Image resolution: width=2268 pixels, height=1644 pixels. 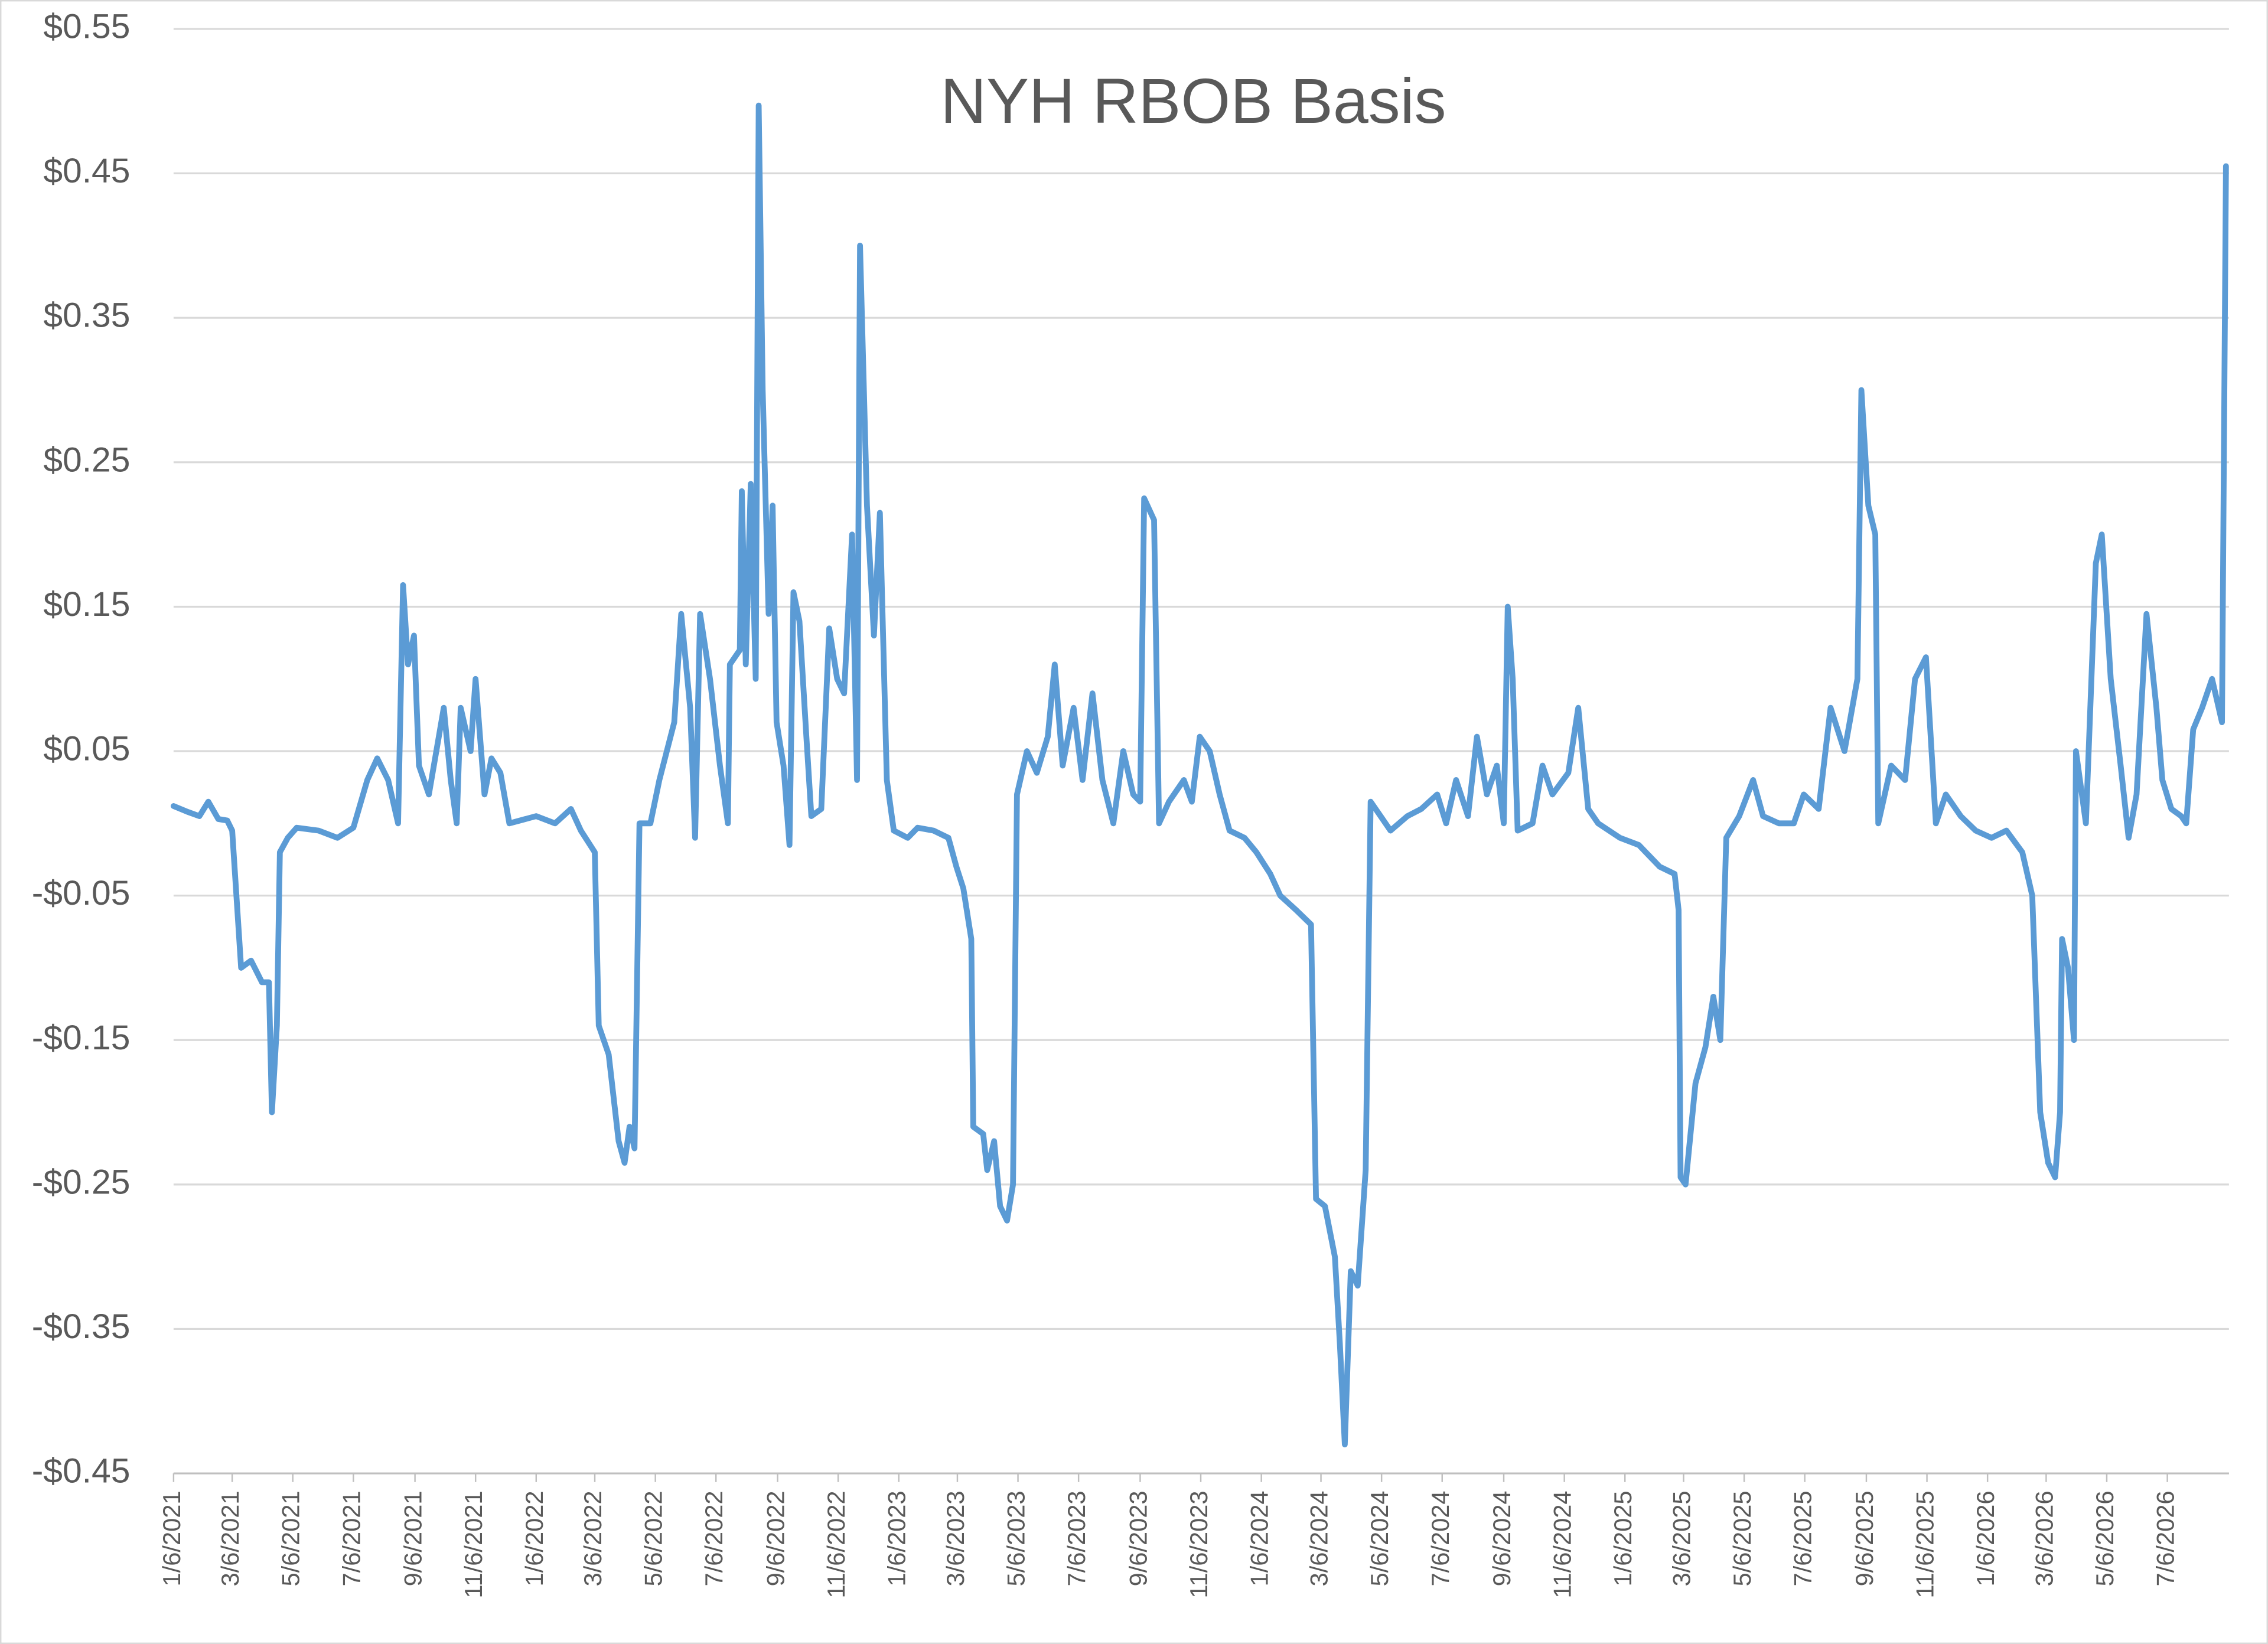 What do you see at coordinates (86, 749) in the screenshot?
I see `y-tick-label: $0.05` at bounding box center [86, 749].